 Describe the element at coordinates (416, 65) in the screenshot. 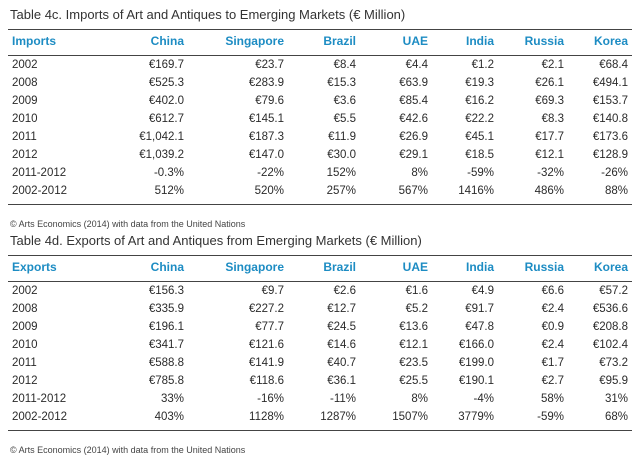

I see `table-cell: €4.4` at that location.